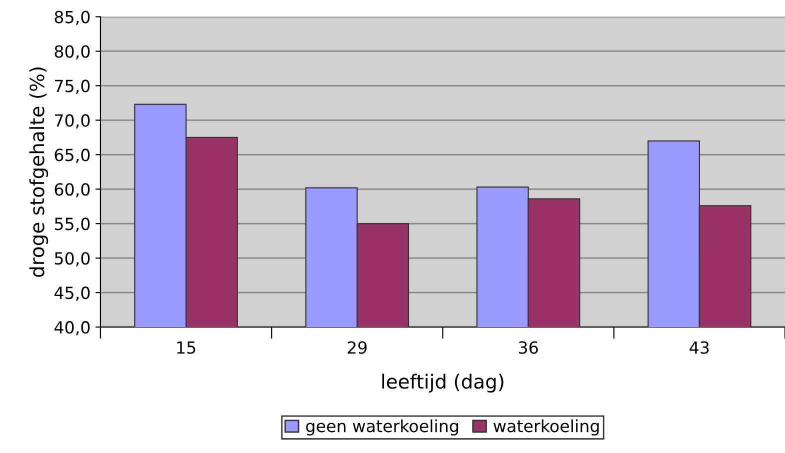  What do you see at coordinates (72, 155) in the screenshot?
I see `y-tick-label: 65,0` at bounding box center [72, 155].